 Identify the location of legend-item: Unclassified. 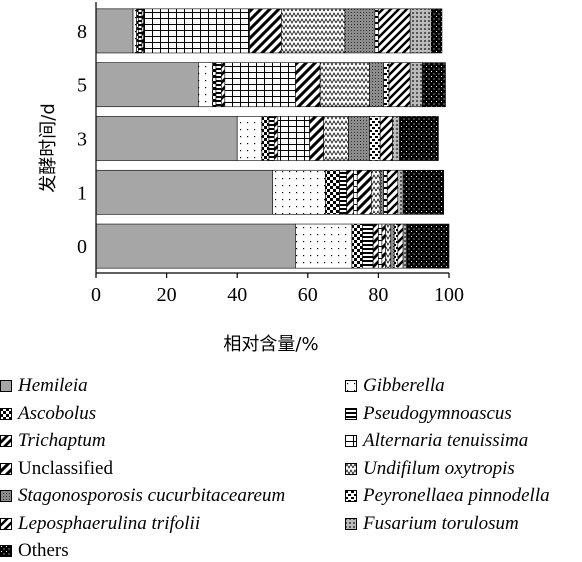
(56, 468).